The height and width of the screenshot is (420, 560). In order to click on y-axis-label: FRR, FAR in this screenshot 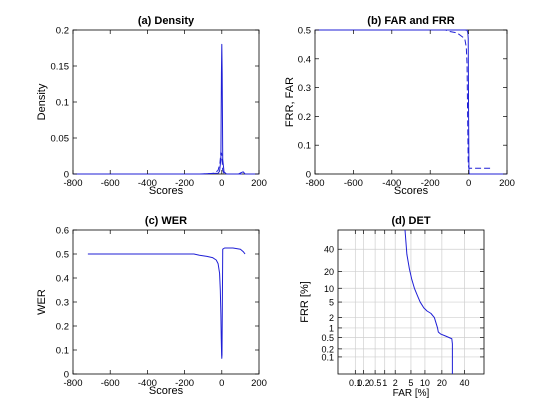, I will do `click(290, 102)`.